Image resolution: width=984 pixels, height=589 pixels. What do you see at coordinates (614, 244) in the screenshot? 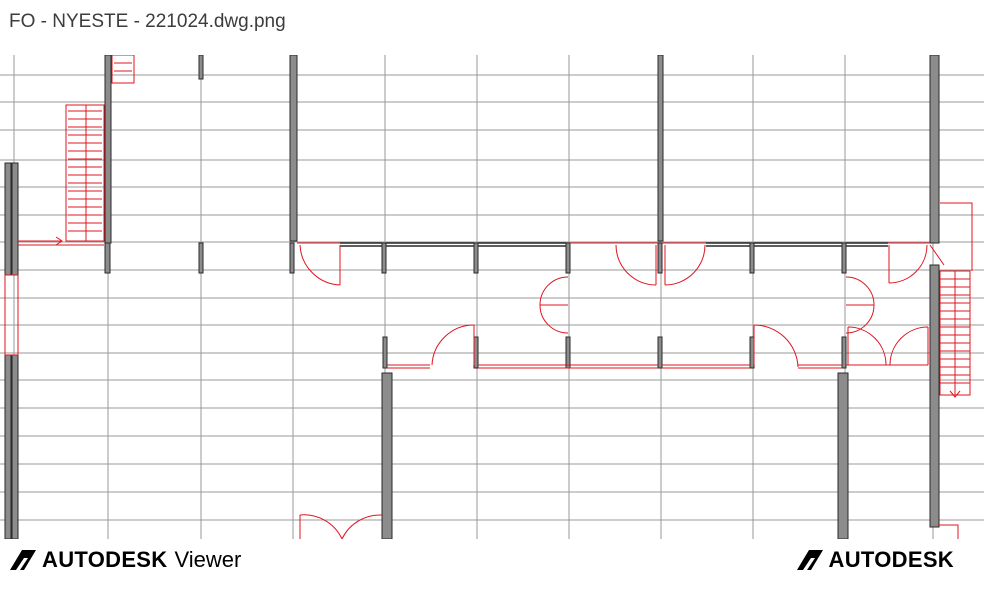
I see `corridor-walls` at bounding box center [614, 244].